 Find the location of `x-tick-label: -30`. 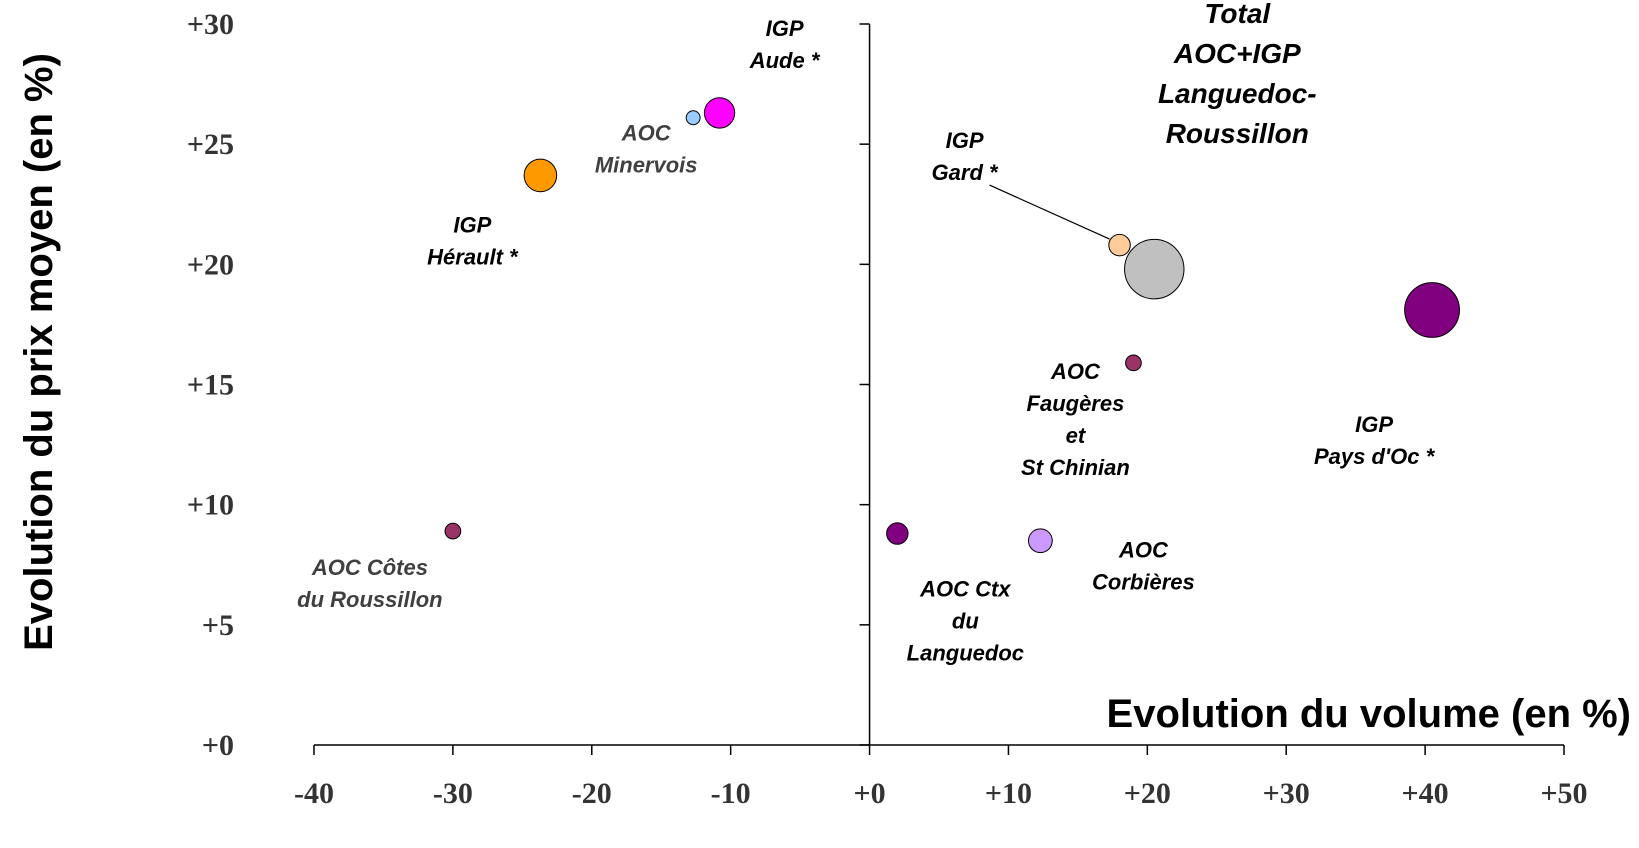

x-tick-label: -30 is located at coordinates (453, 793).